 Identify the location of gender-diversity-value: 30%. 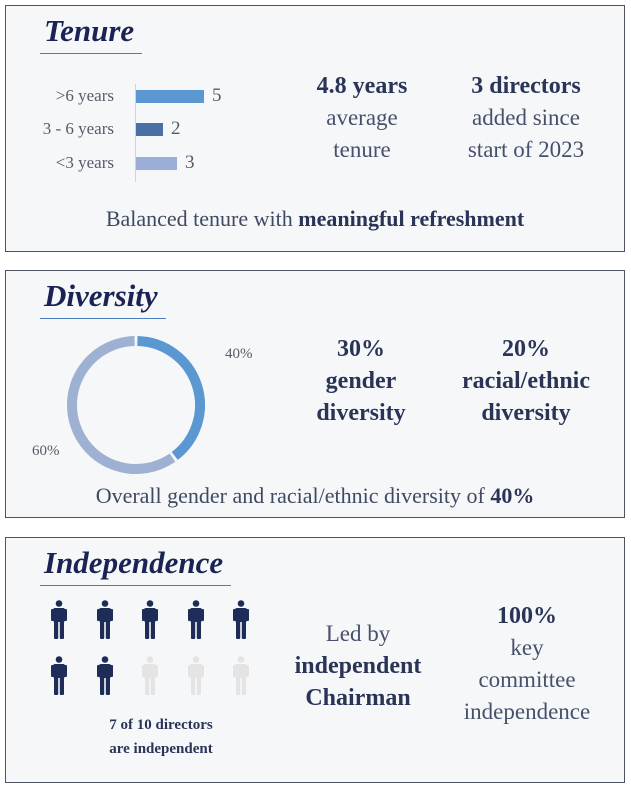
(361, 349).